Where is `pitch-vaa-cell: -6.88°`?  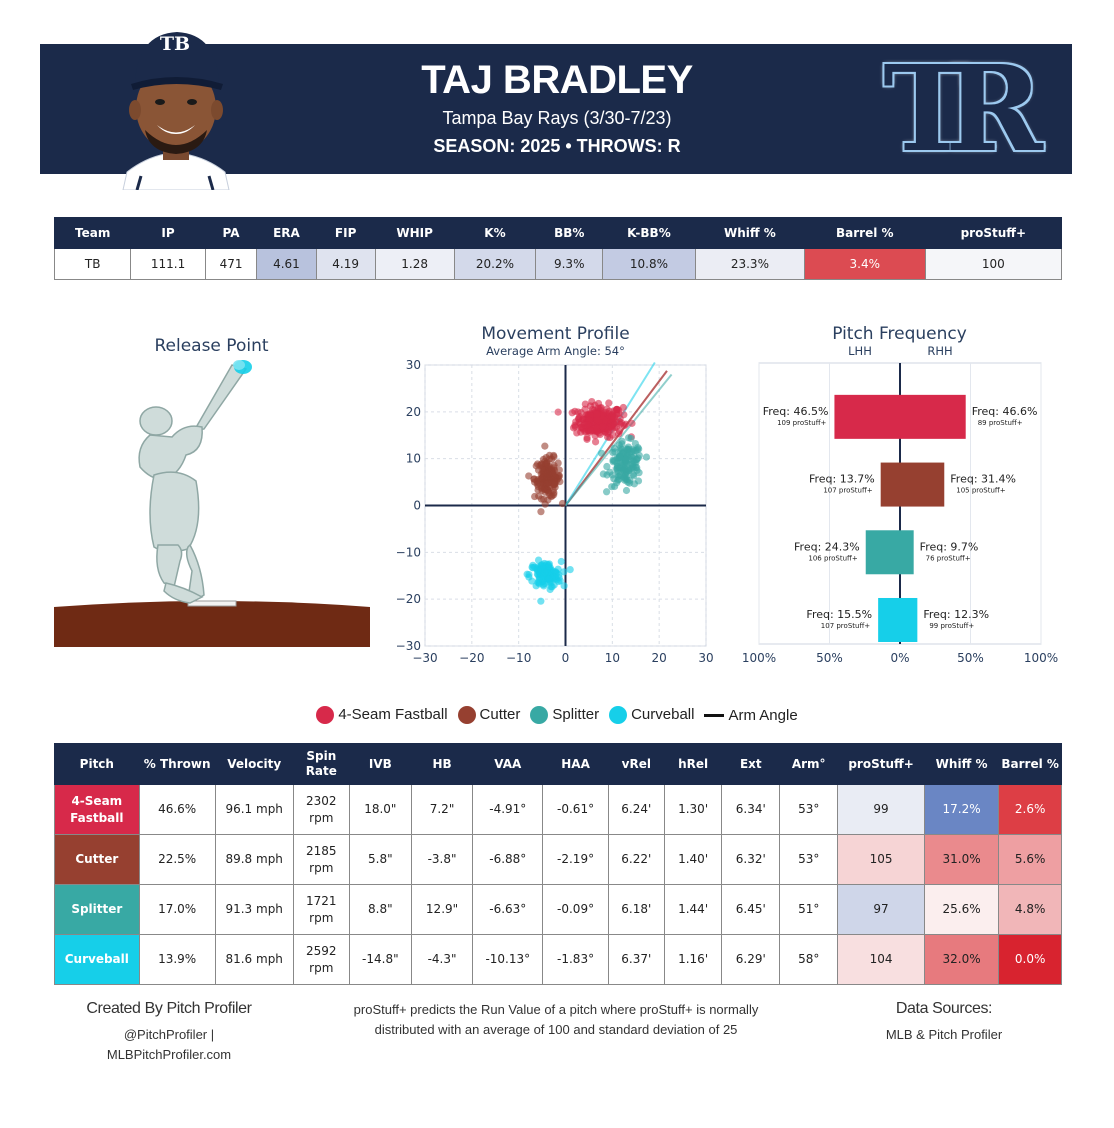
pitch-vaa-cell: -6.88° is located at coordinates (508, 859).